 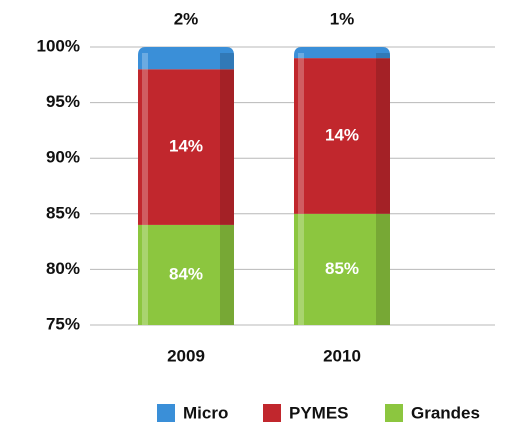 I want to click on data-label: 84%, so click(x=186, y=273).